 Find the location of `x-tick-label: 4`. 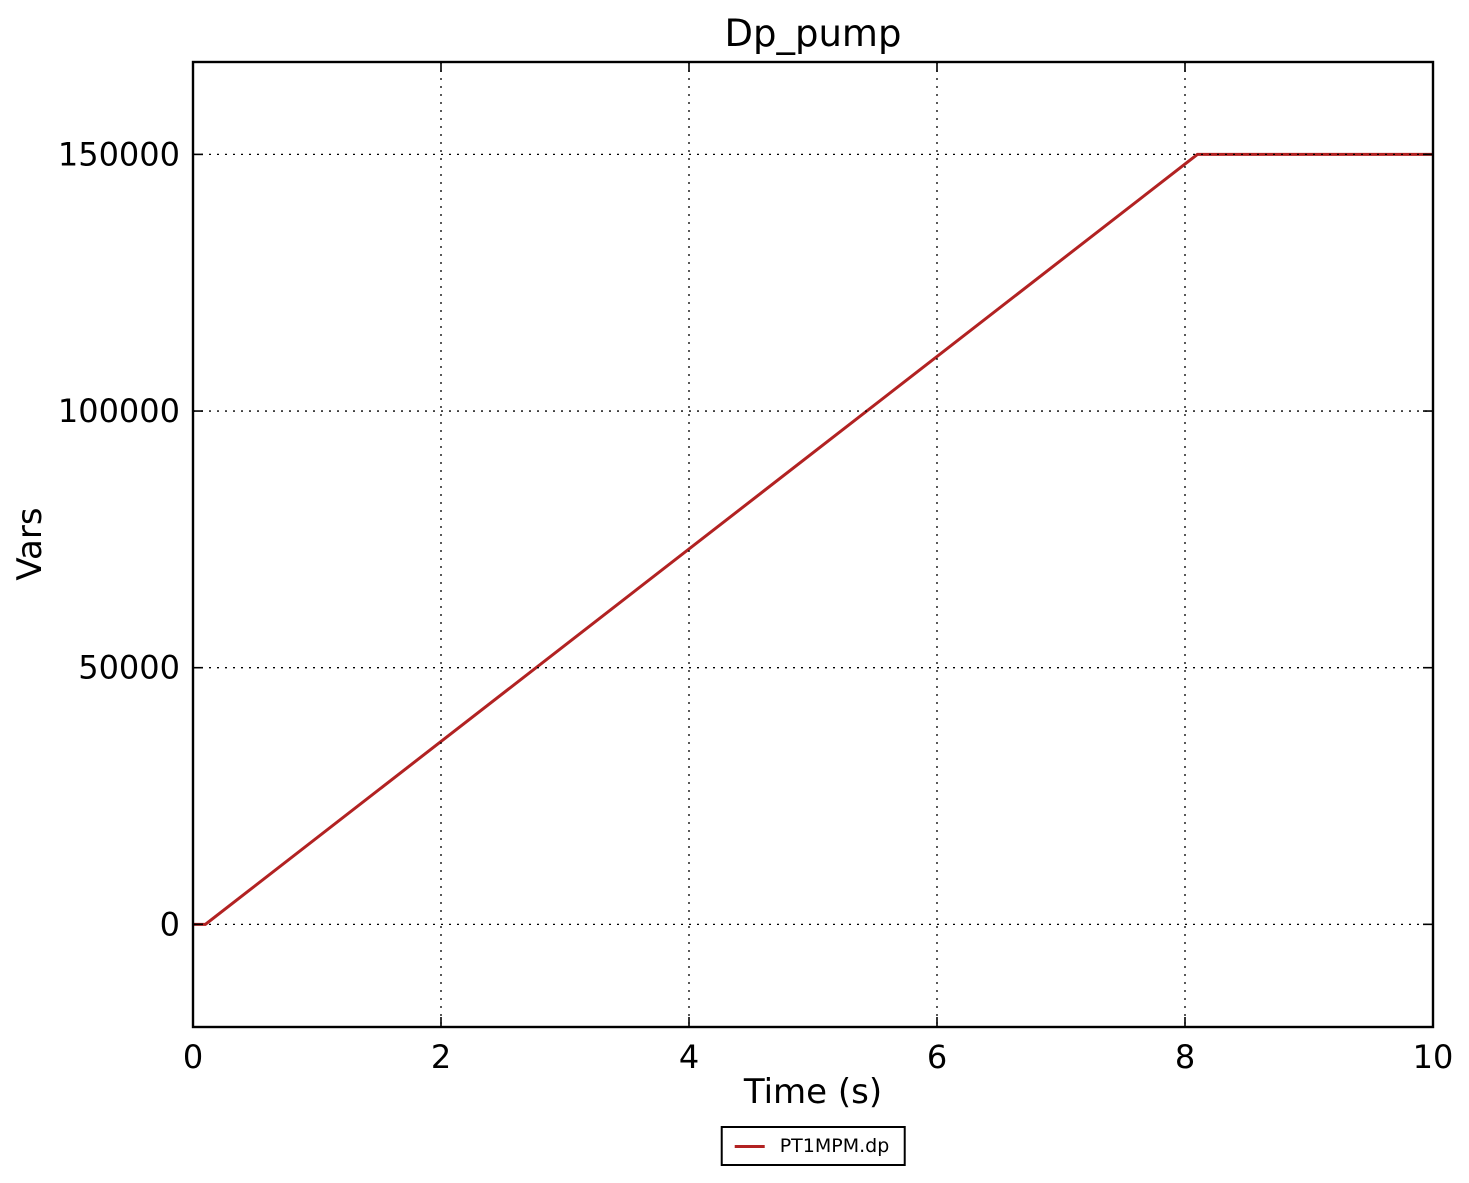

x-tick-label: 4 is located at coordinates (689, 1057).